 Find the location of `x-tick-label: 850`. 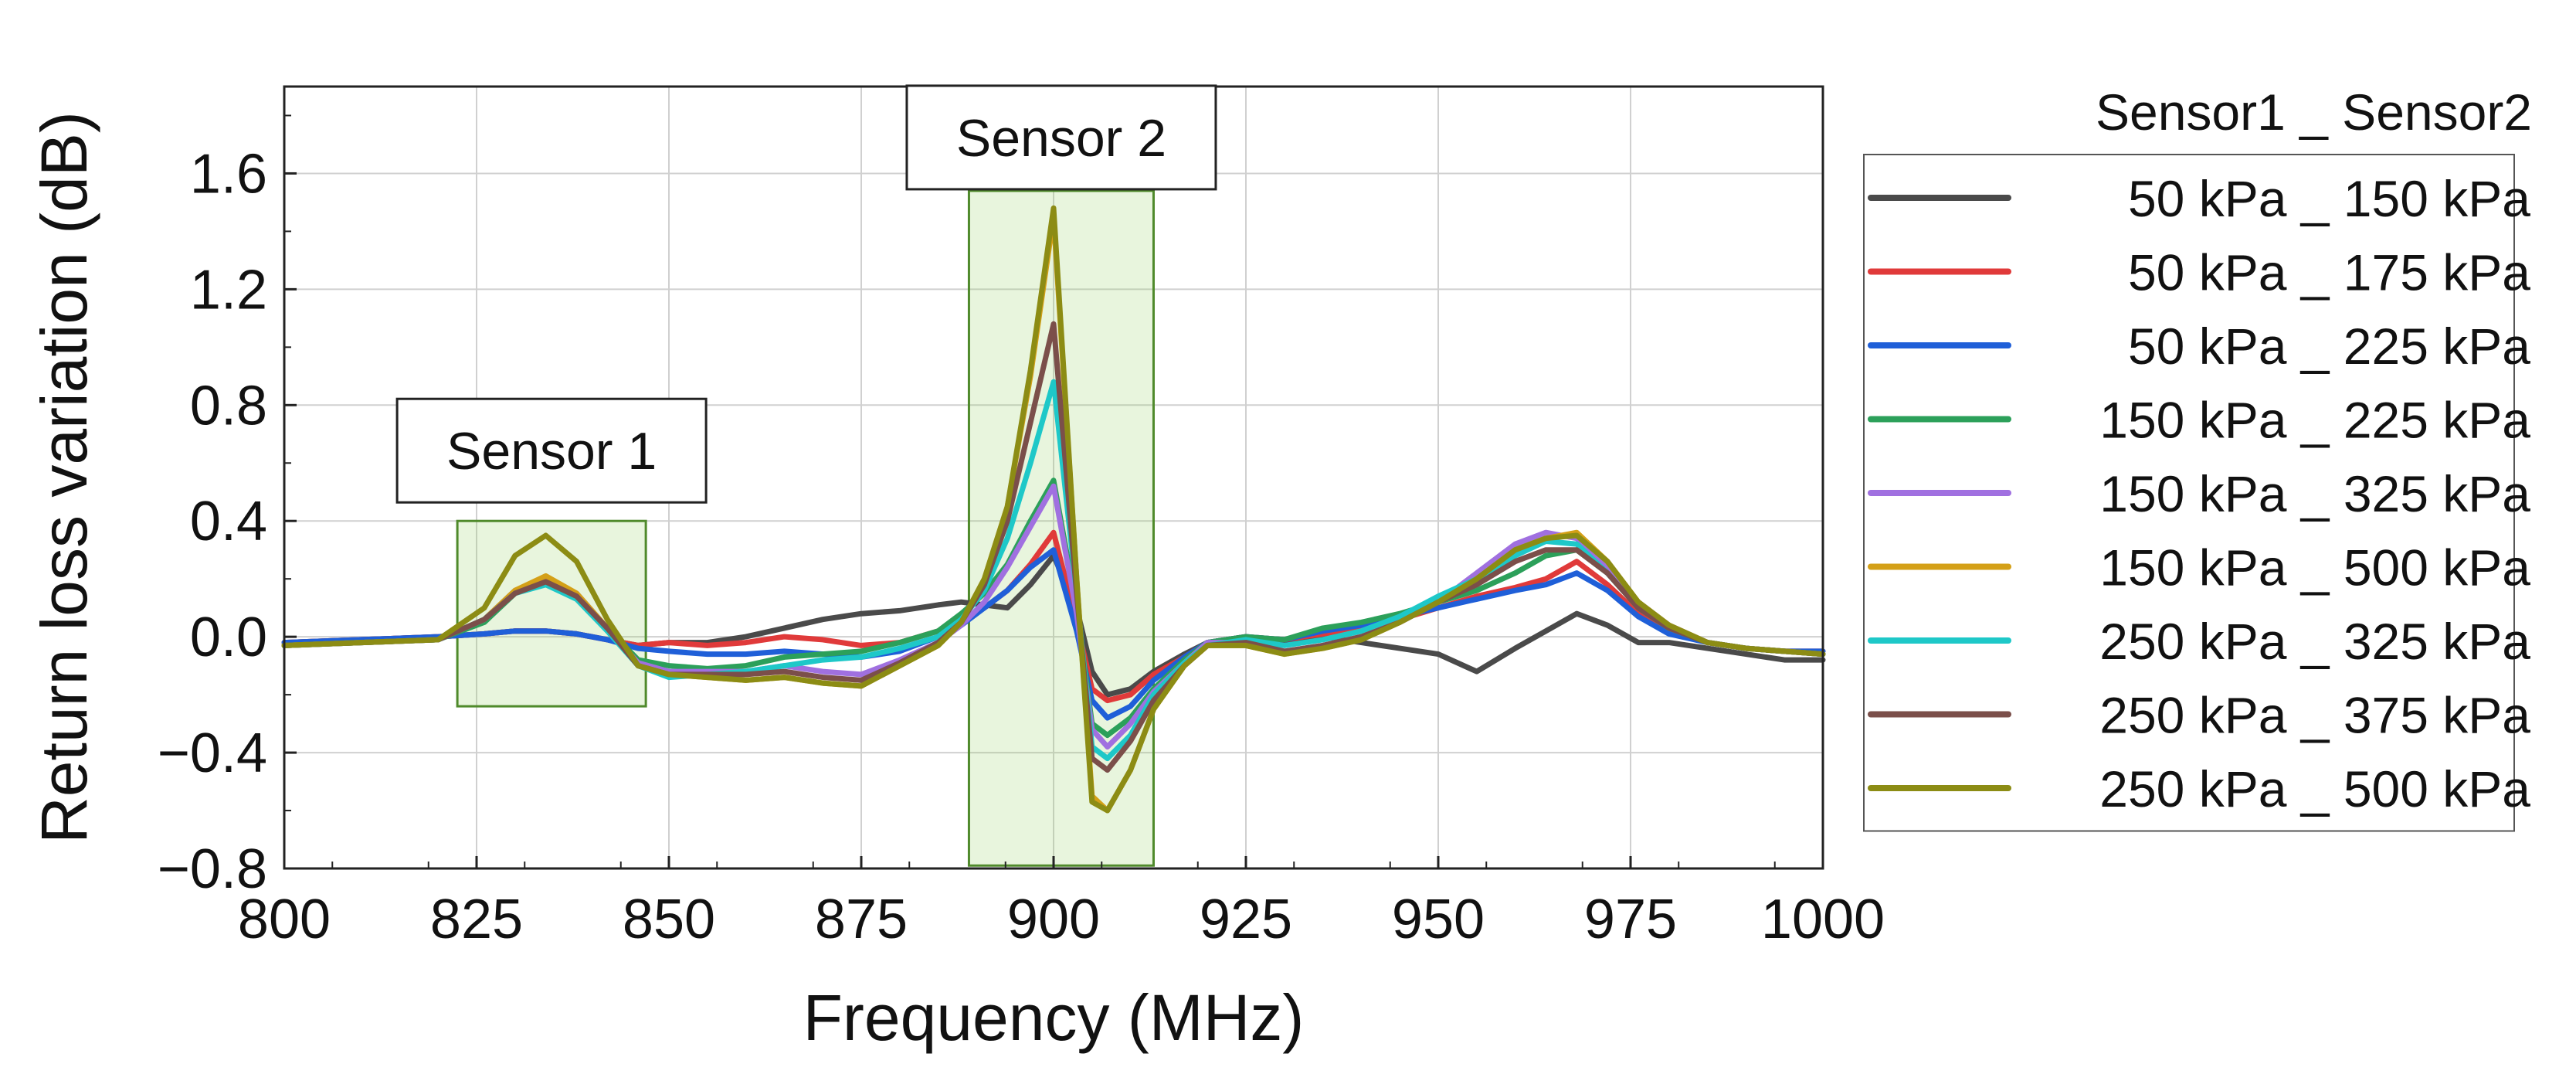

x-tick-label: 850 is located at coordinates (669, 919).